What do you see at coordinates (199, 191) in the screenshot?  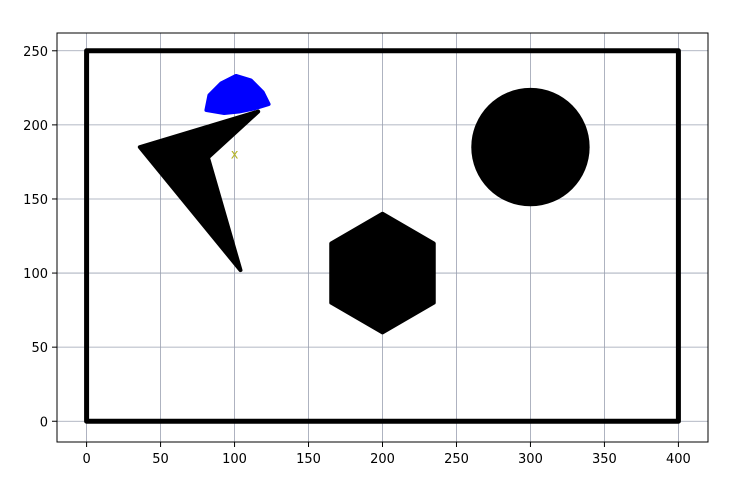 I see `arrowhead-obstacle` at bounding box center [199, 191].